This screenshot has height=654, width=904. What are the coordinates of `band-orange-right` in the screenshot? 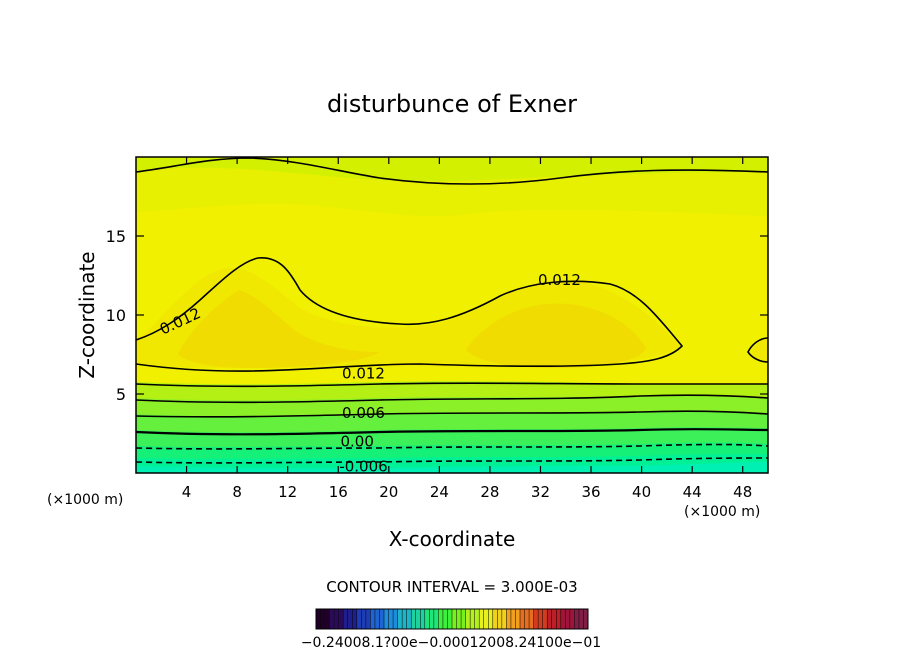 It's located at (556, 335).